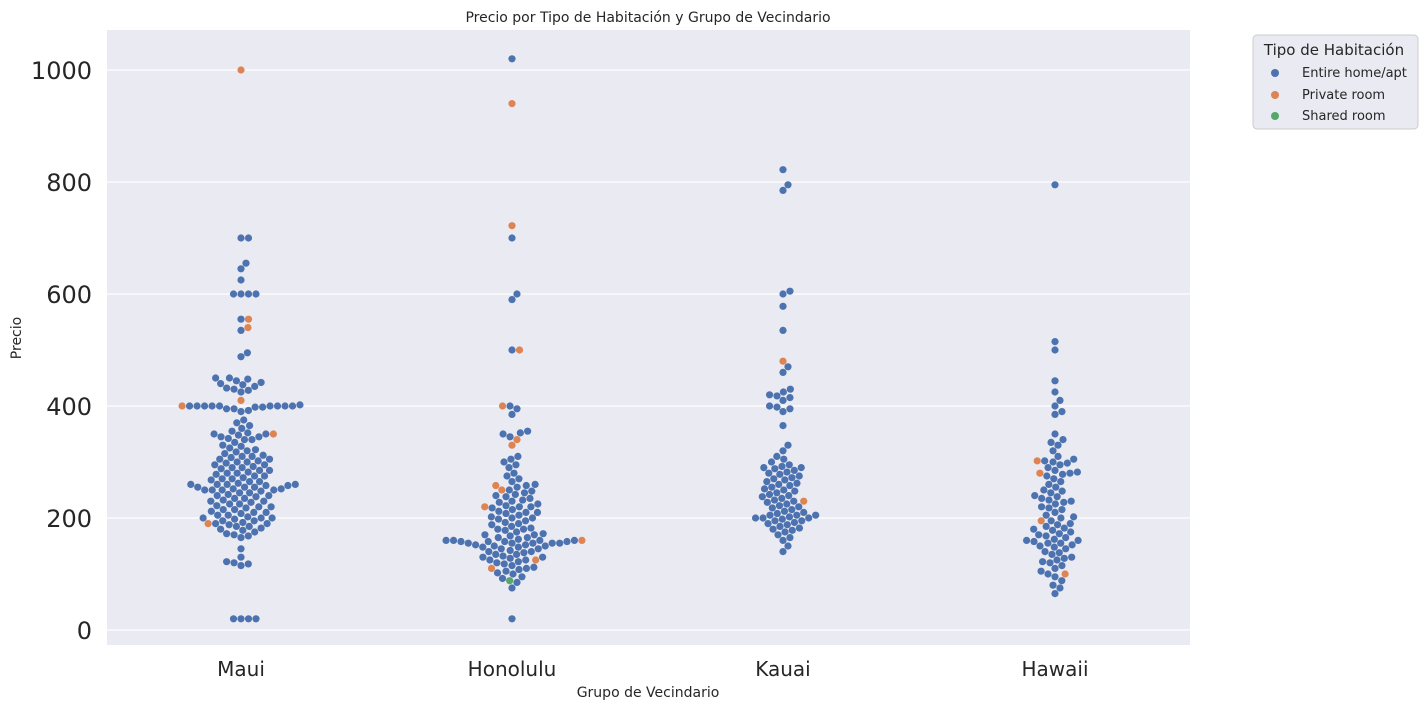 The image size is (1425, 710). I want to click on legend-marker-shared-room, so click(1275, 116).